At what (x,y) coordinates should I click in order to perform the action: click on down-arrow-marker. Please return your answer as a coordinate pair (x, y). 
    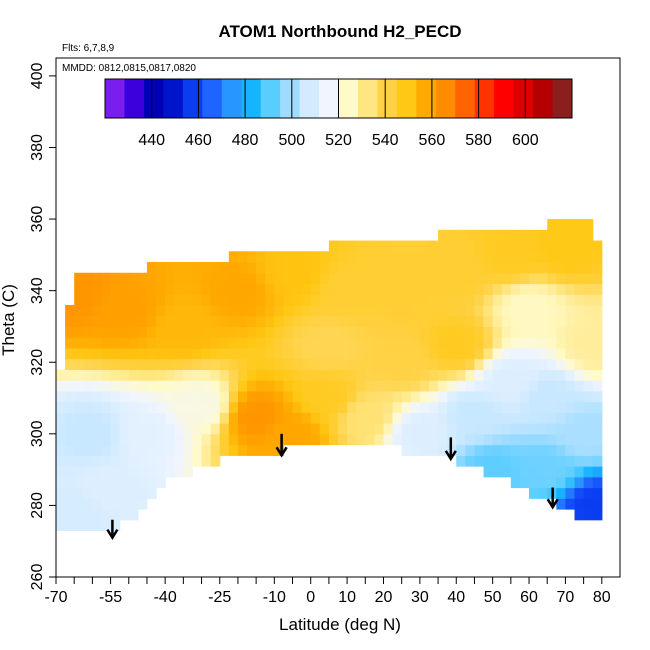
    Looking at the image, I should click on (281, 445).